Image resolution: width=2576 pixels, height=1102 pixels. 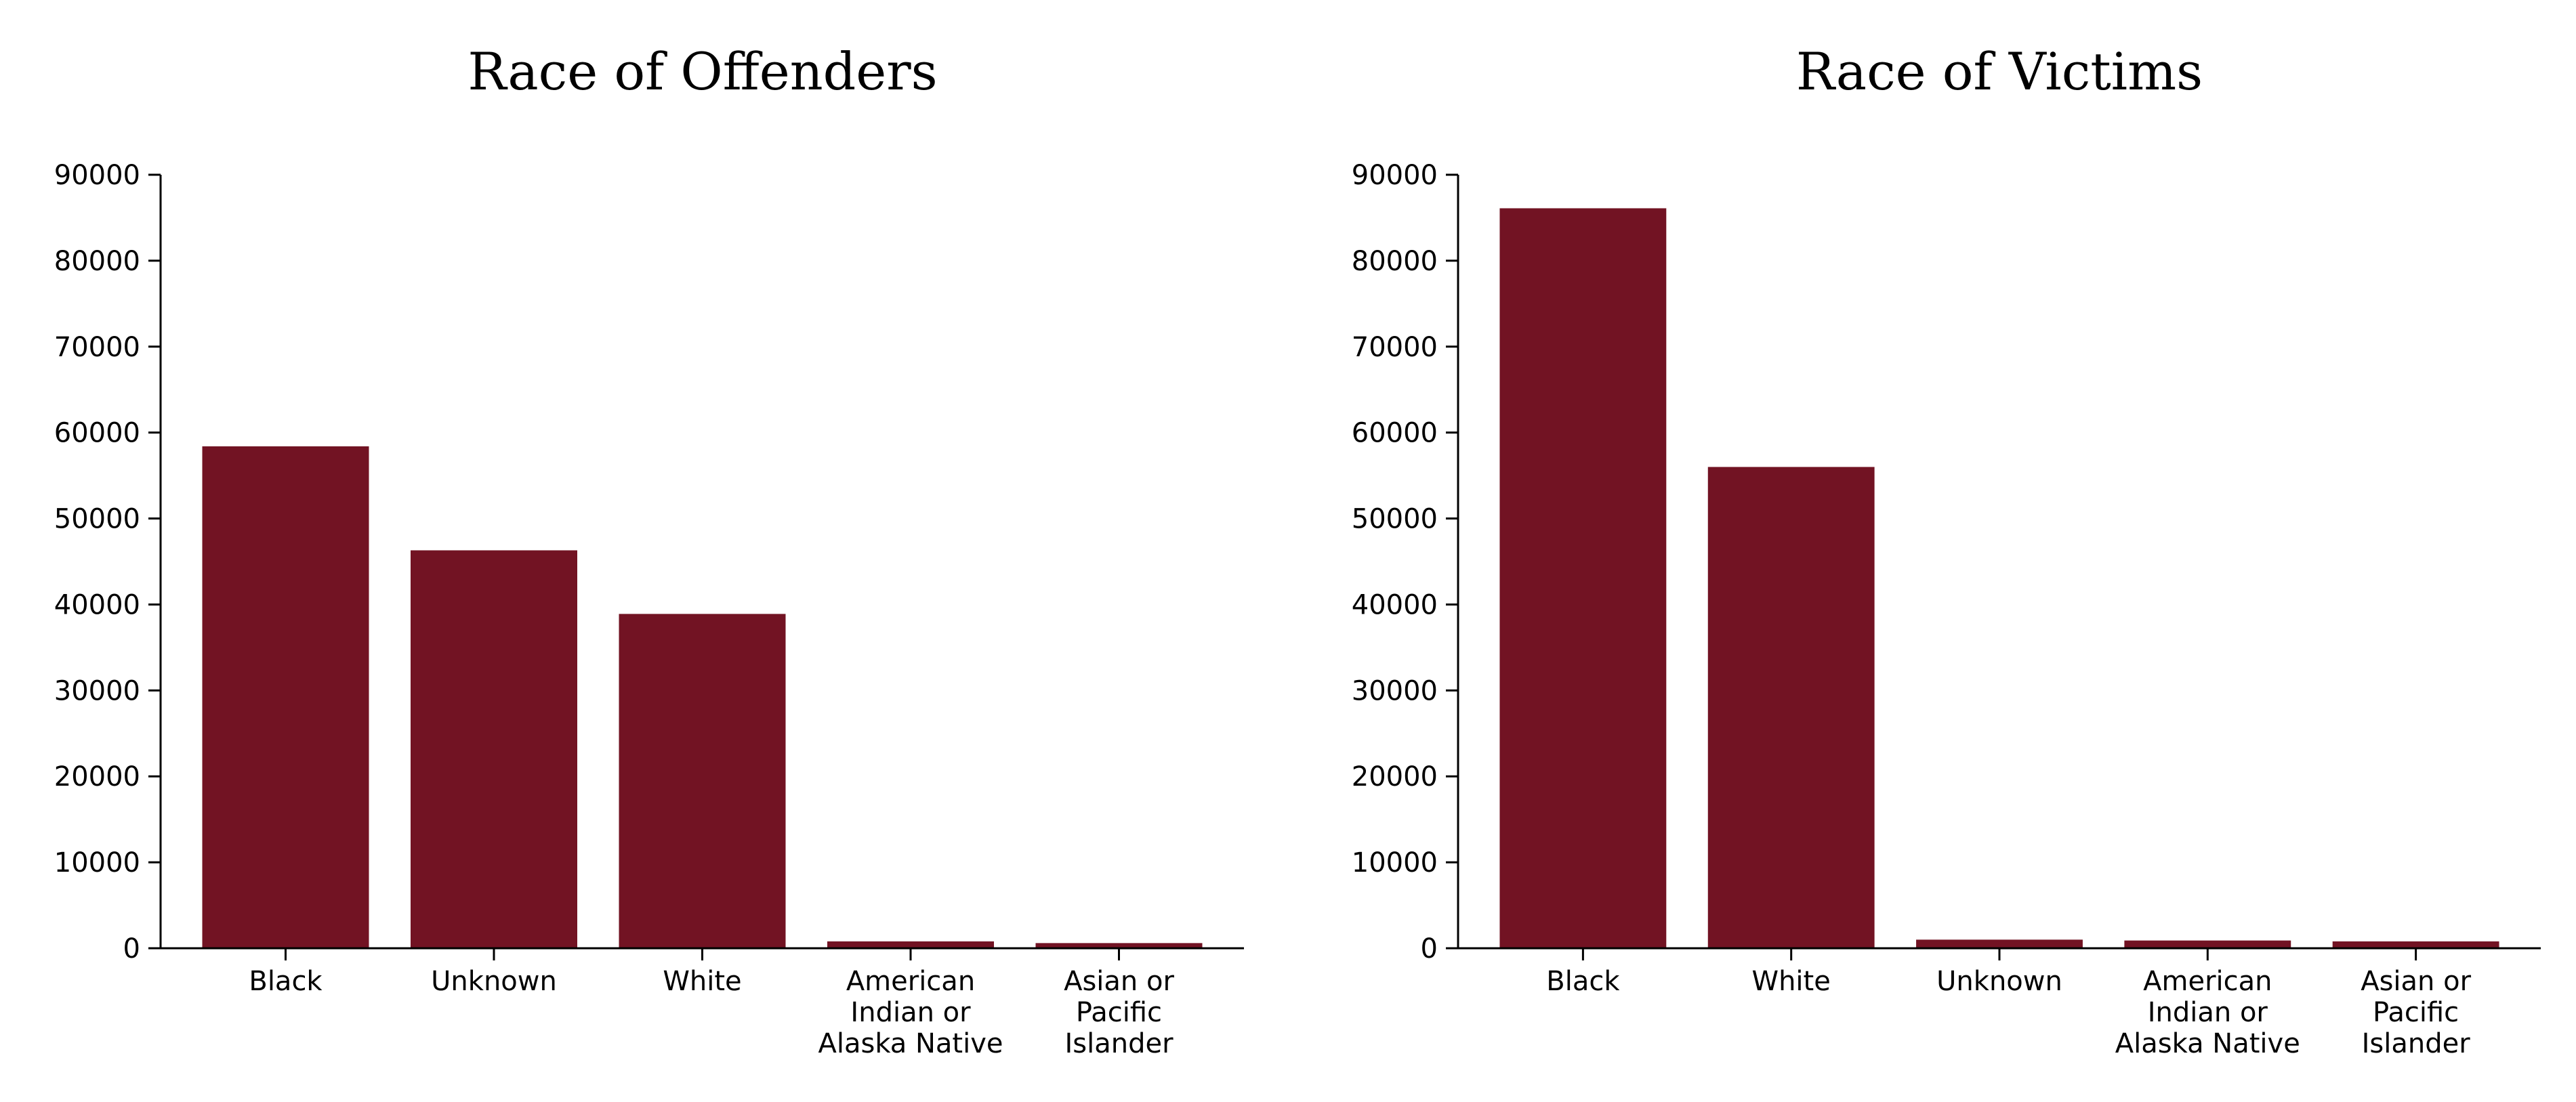 I want to click on offenders-x-tick-label-line: Alaska Native, so click(x=910, y=1043).